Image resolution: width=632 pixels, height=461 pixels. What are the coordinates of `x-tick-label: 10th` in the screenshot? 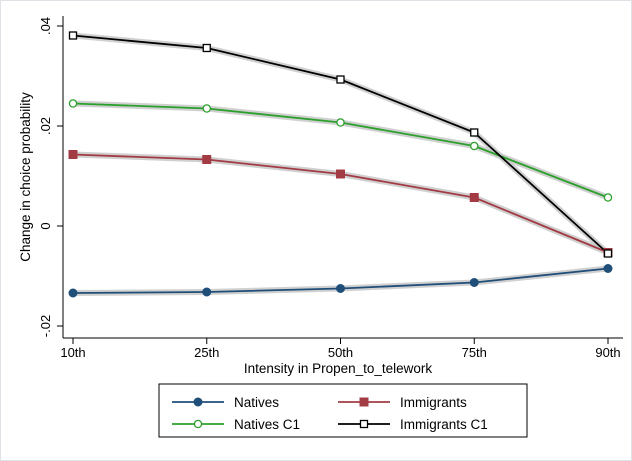 It's located at (72, 352).